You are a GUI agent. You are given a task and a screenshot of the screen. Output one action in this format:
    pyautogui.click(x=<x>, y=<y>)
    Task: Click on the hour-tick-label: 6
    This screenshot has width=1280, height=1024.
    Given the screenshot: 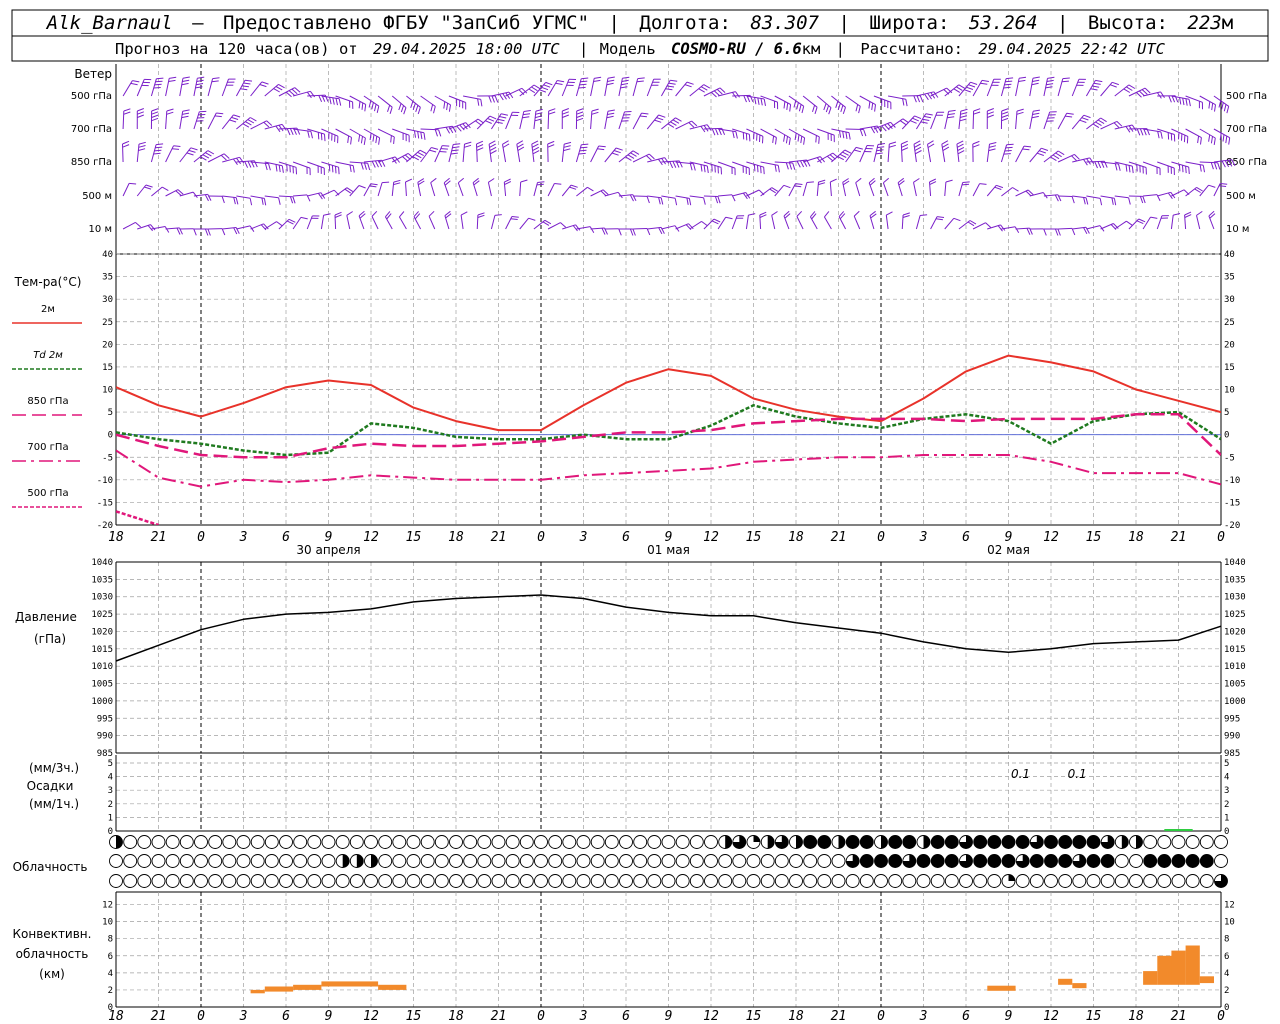 What is the action you would take?
    pyautogui.click(x=966, y=537)
    